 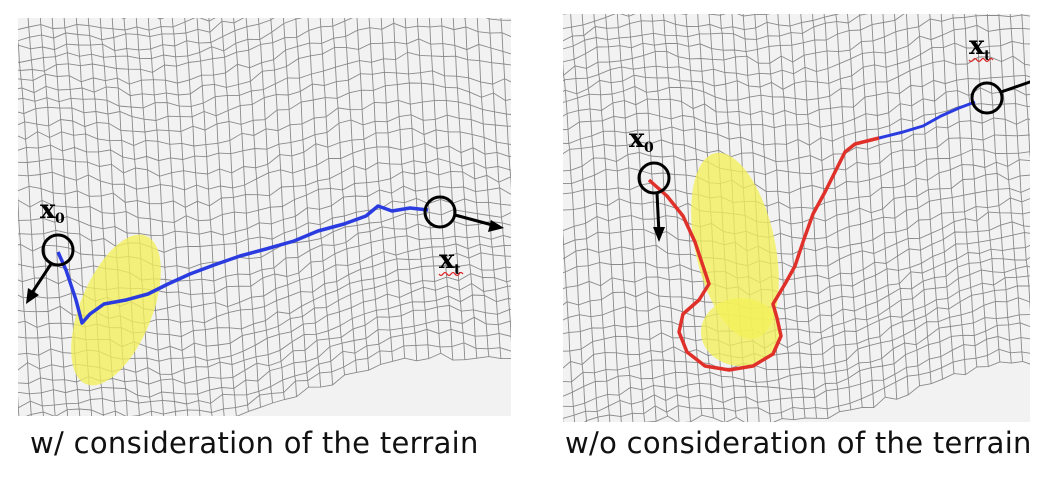 What do you see at coordinates (475, 220) in the screenshot?
I see `left-goal-heading-arrow` at bounding box center [475, 220].